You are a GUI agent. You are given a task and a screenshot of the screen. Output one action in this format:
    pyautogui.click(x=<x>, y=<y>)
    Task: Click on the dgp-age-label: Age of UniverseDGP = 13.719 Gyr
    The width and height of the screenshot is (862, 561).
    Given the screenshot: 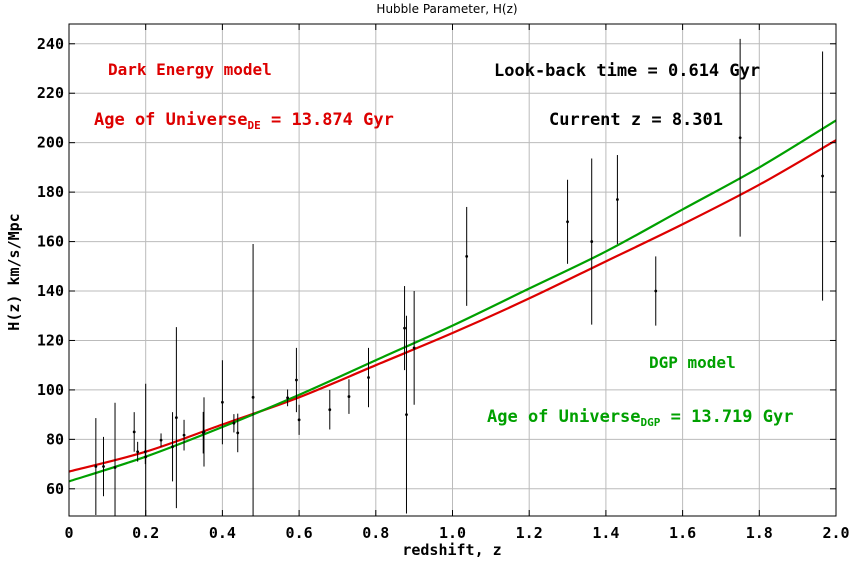 What is the action you would take?
    pyautogui.click(x=640, y=418)
    